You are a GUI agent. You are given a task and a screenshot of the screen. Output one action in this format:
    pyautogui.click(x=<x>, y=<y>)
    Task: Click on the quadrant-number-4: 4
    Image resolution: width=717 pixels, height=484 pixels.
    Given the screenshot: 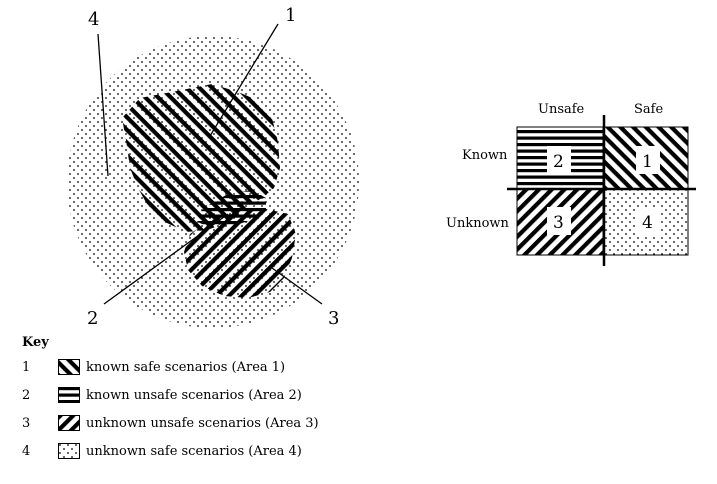 What is the action you would take?
    pyautogui.click(x=647, y=223)
    